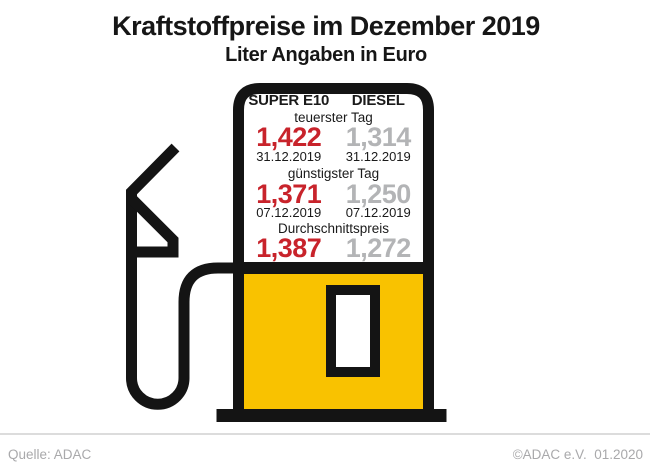 The height and width of the screenshot is (469, 650). I want to click on price-row-most-expensive: 1,422 1,314, so click(333, 137).